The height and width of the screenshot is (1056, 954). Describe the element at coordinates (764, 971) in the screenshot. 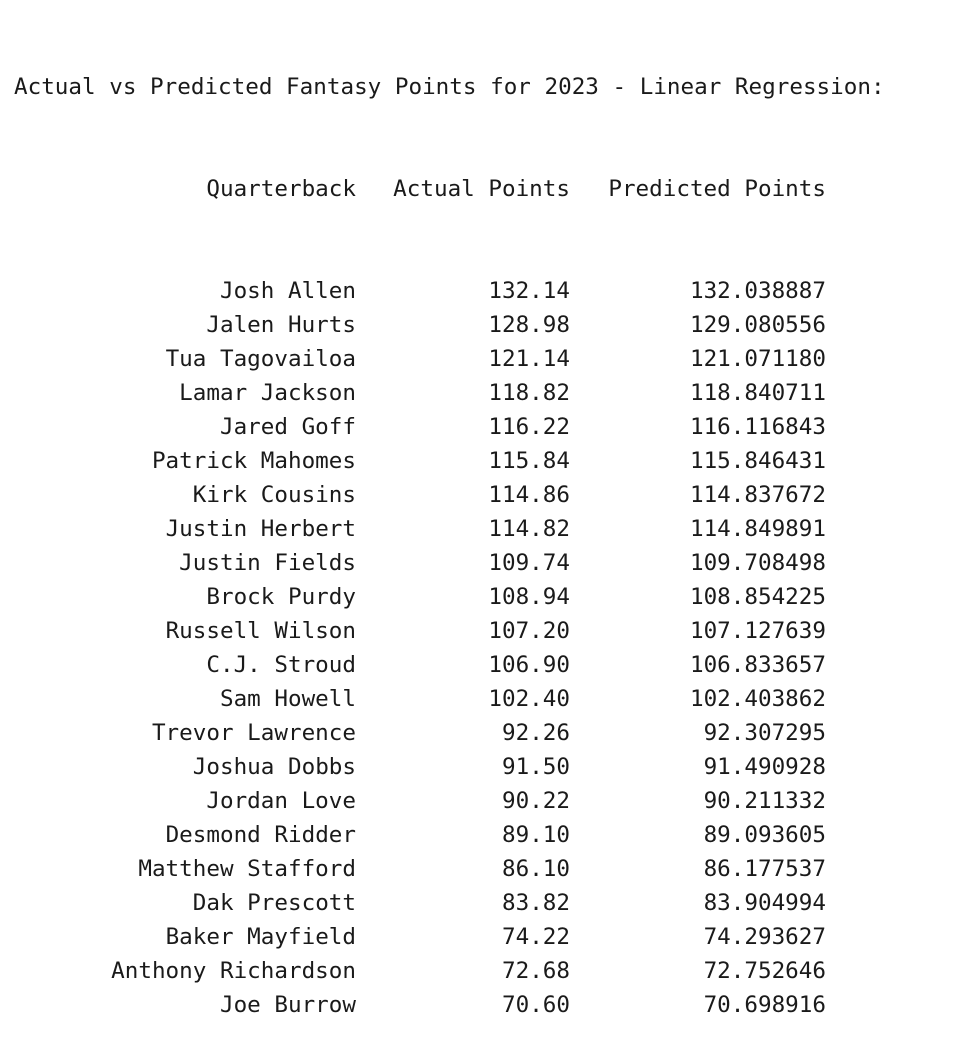

I see `predicted-points-cell: 72.752646` at that location.